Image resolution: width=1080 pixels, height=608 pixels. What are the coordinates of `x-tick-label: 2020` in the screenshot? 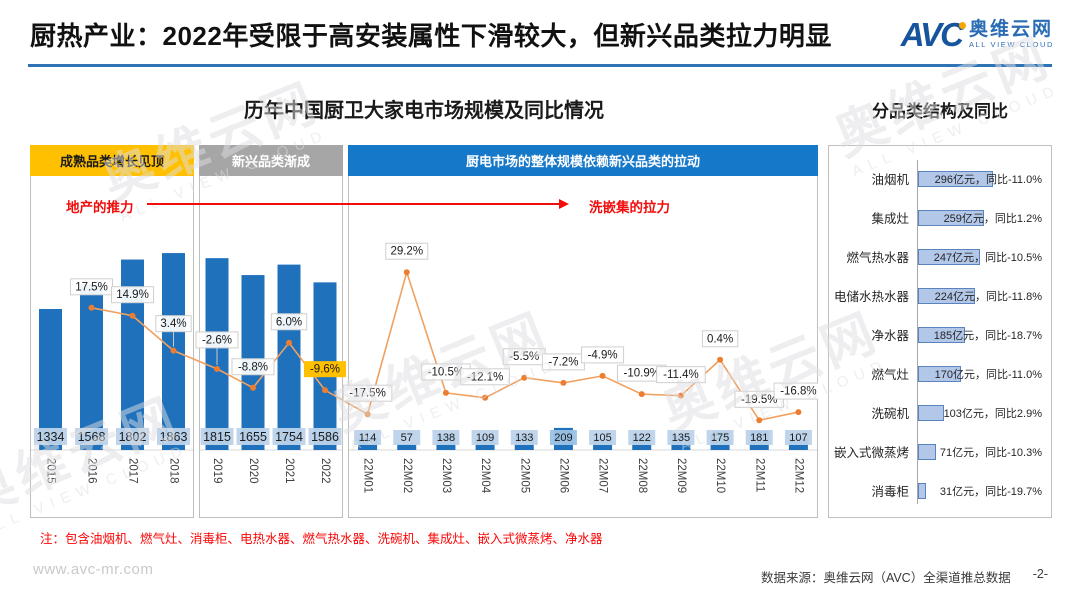 It's located at (253, 471).